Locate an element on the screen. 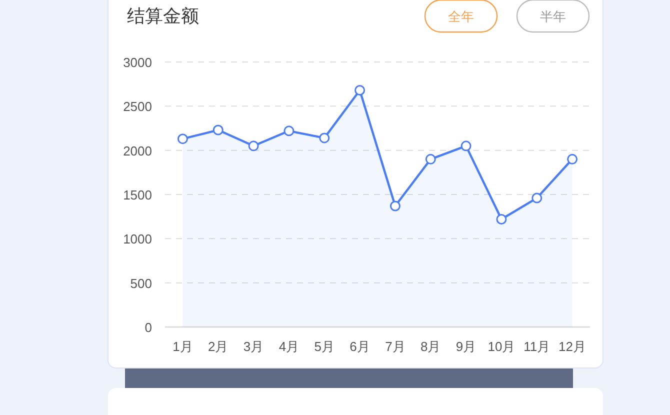 Image resolution: width=670 pixels, height=415 pixels. x-tick-label: 11月 is located at coordinates (537, 346).